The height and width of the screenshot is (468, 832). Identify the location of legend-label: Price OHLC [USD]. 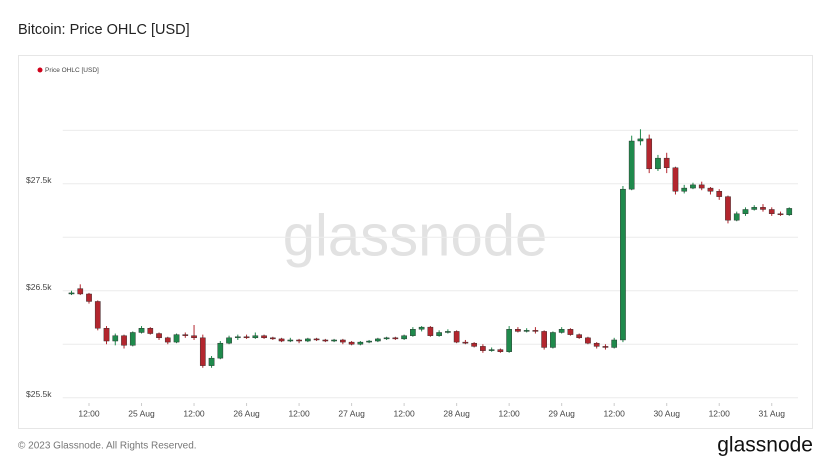
(72, 70).